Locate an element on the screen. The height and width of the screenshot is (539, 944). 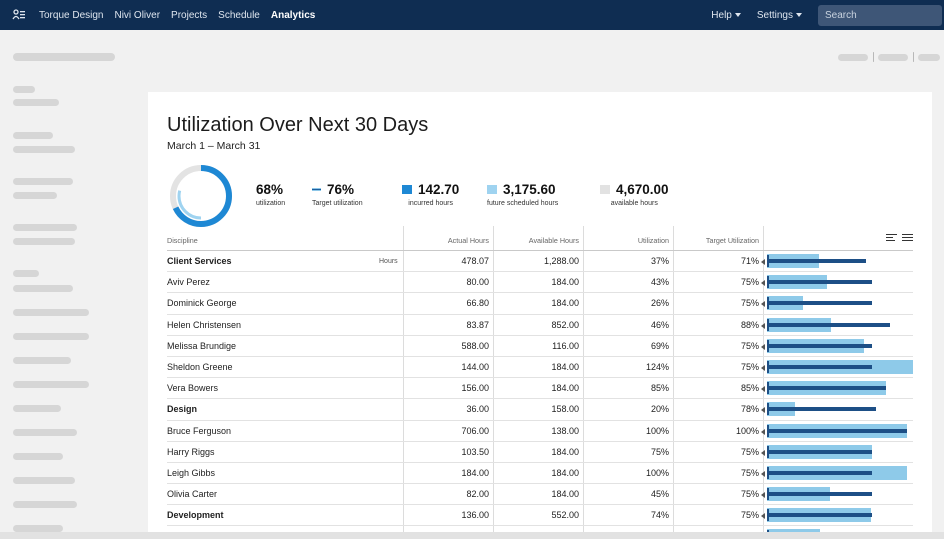
scheduled-swatch-icon is located at coordinates (492, 189).